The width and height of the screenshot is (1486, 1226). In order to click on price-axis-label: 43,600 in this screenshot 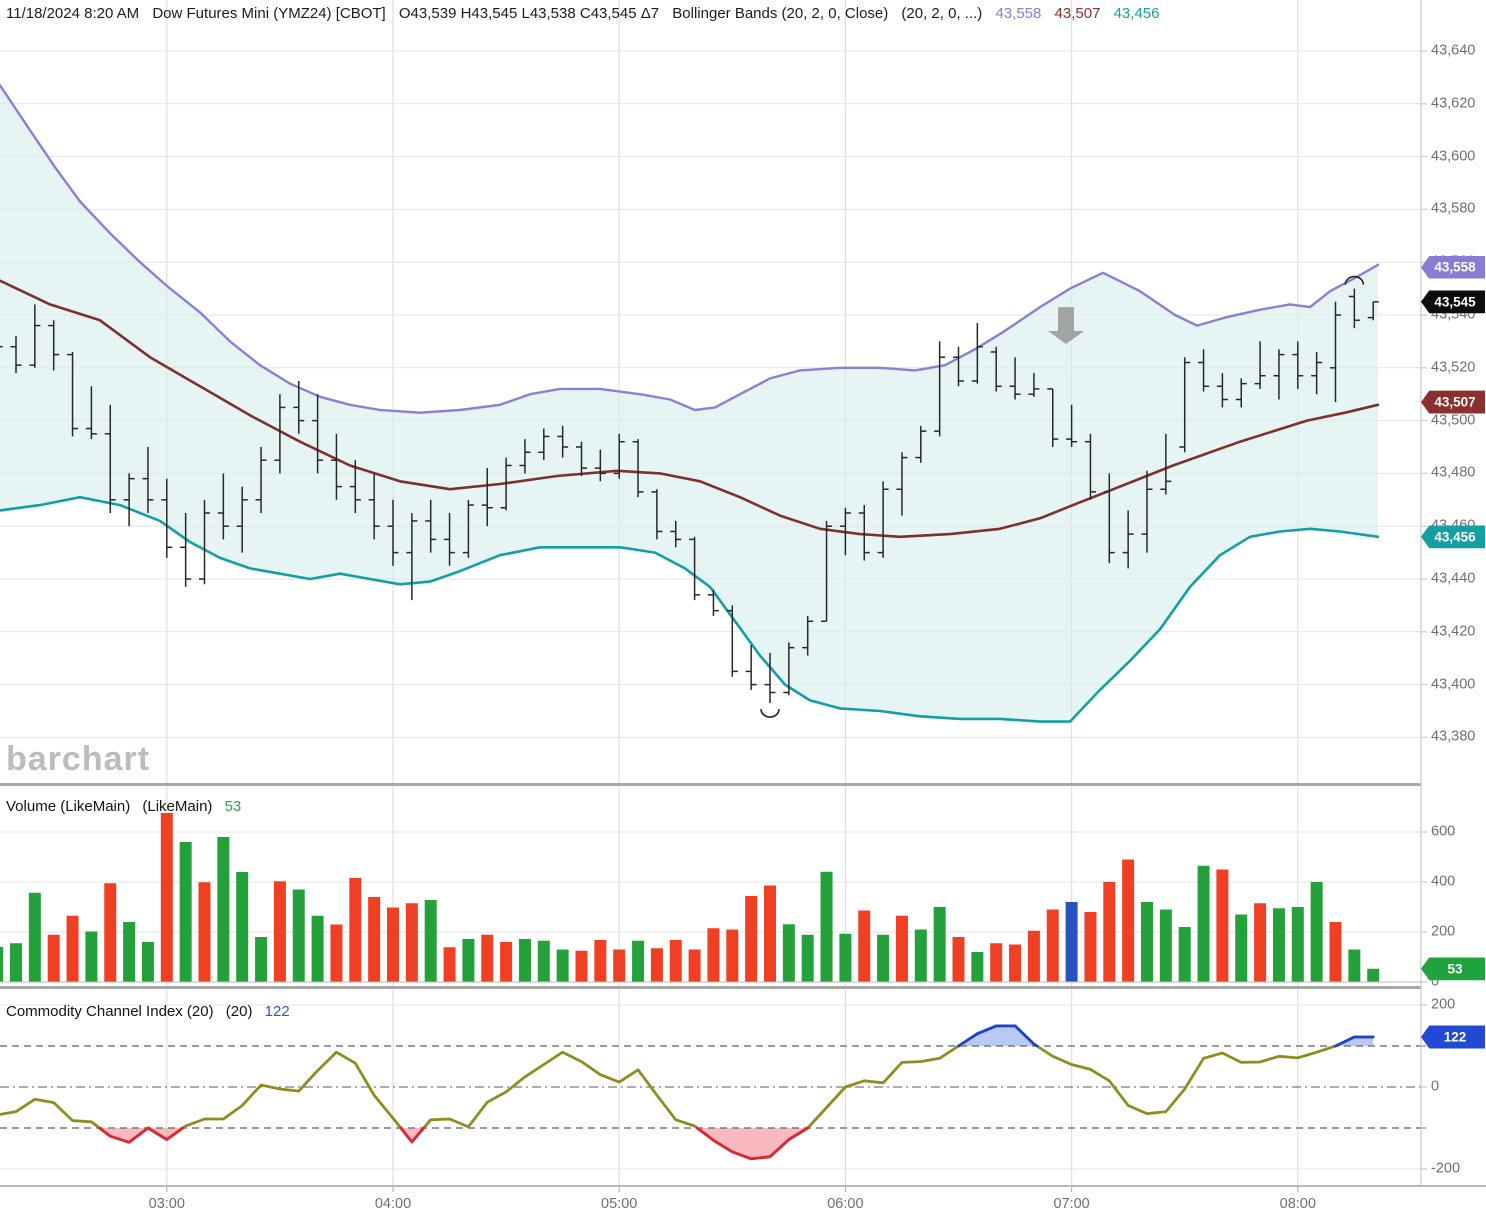, I will do `click(1453, 156)`.